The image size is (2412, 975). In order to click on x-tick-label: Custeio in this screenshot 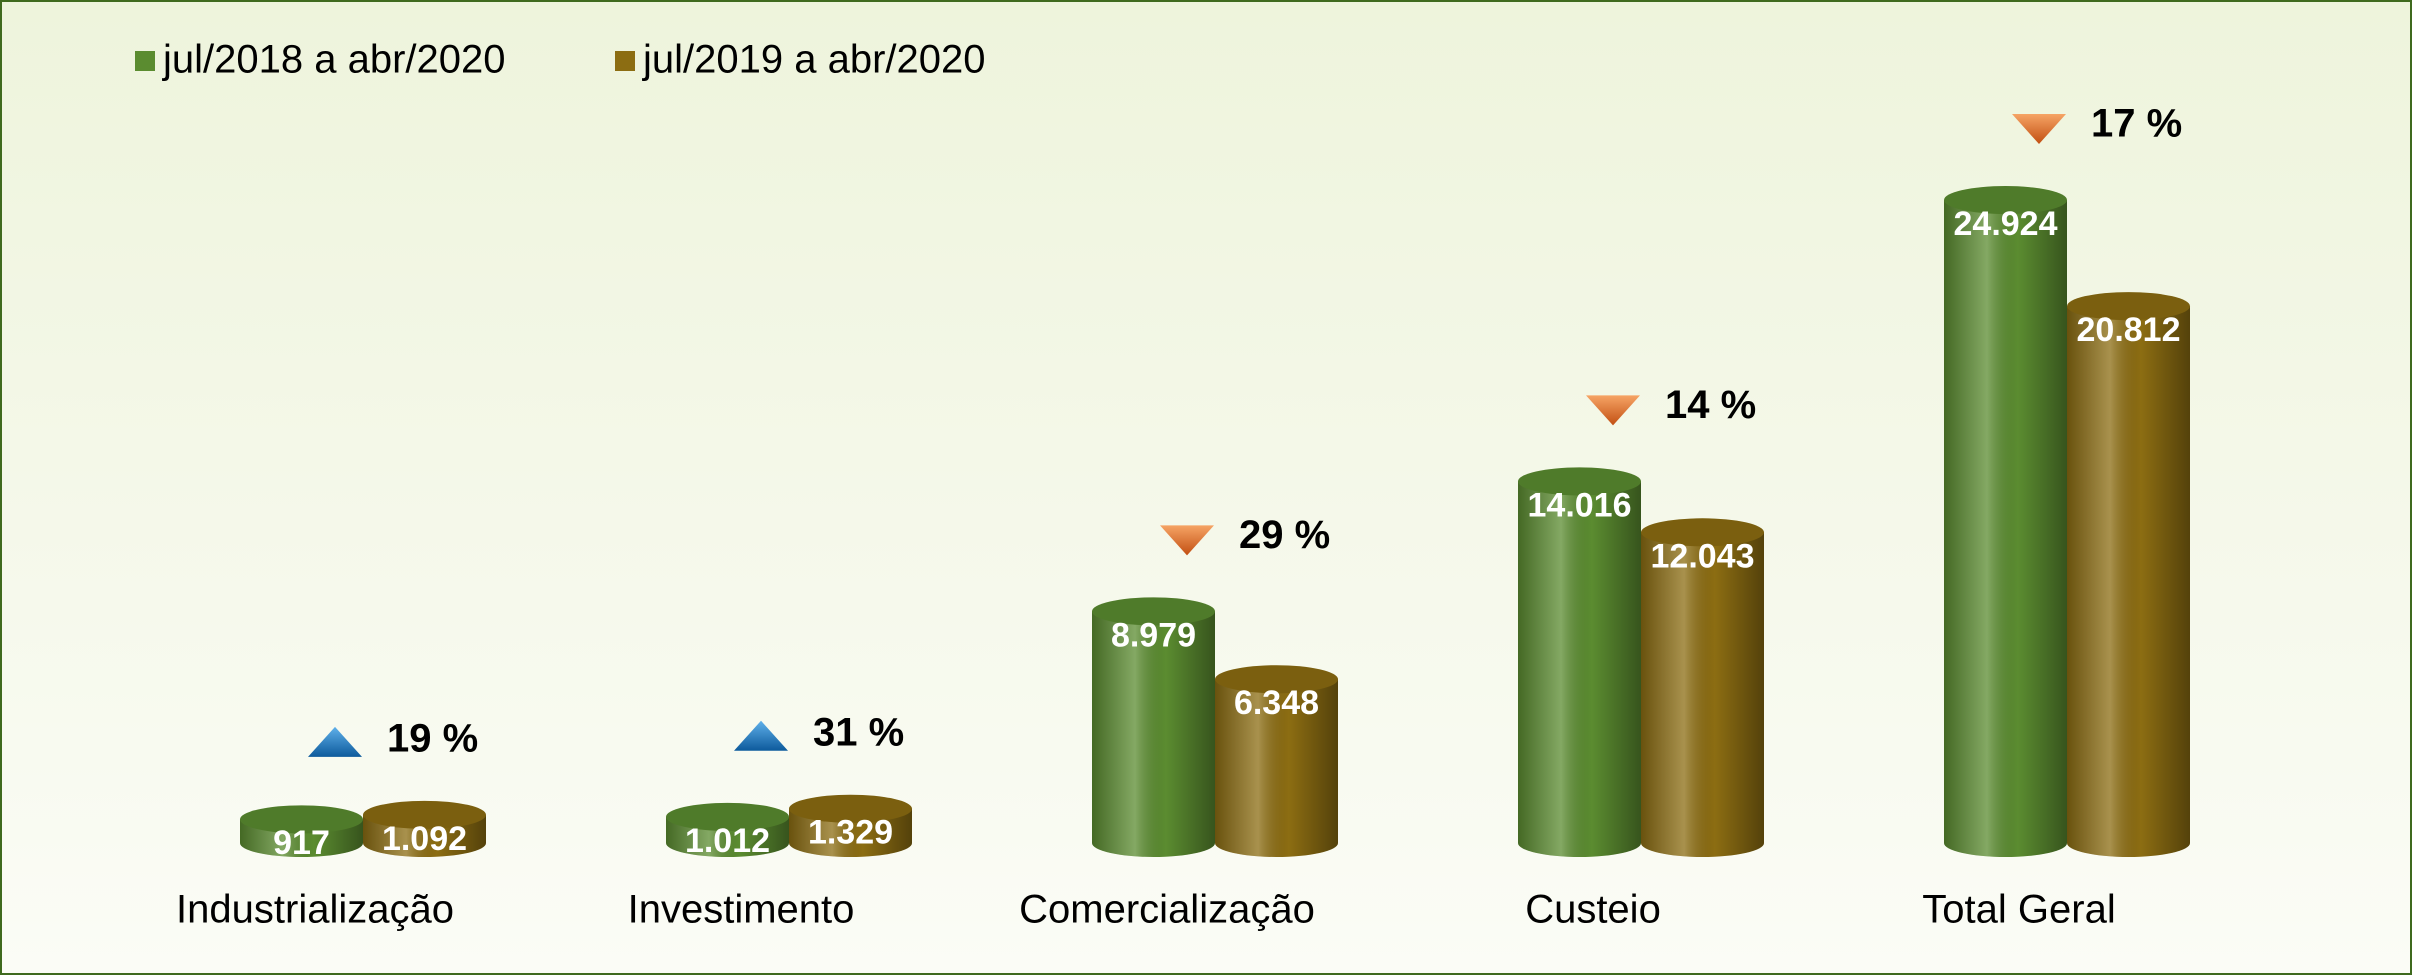, I will do `click(1593, 910)`.